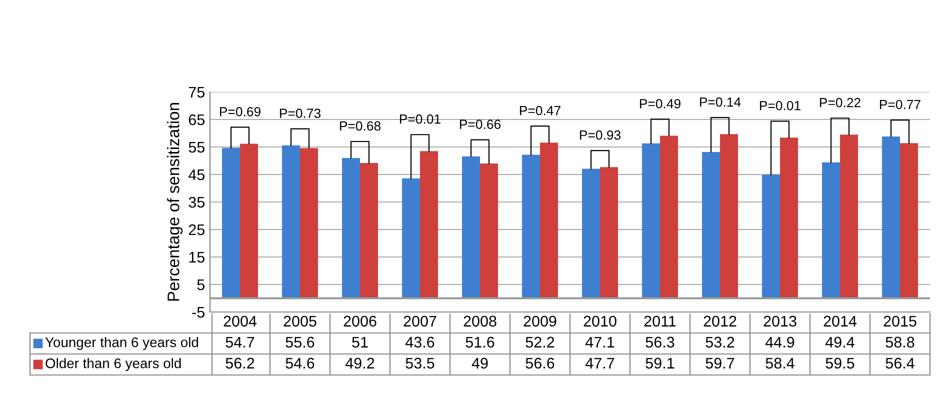 The height and width of the screenshot is (412, 946). Describe the element at coordinates (840, 321) in the screenshot. I see `x-tick-label: 2014` at that location.